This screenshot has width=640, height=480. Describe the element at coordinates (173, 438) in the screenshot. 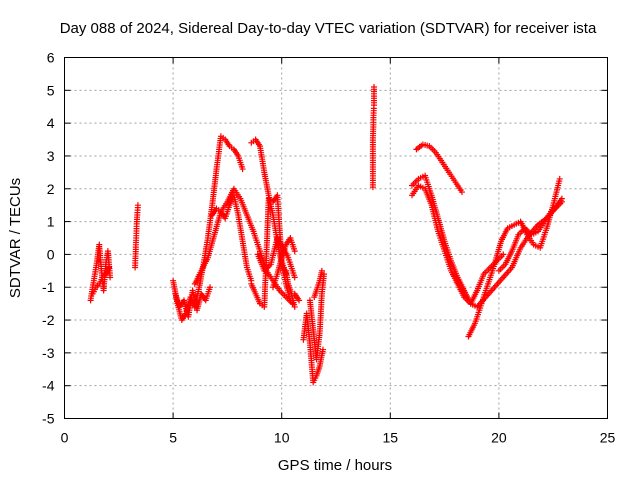

I see `x-tick-label: 5` at that location.